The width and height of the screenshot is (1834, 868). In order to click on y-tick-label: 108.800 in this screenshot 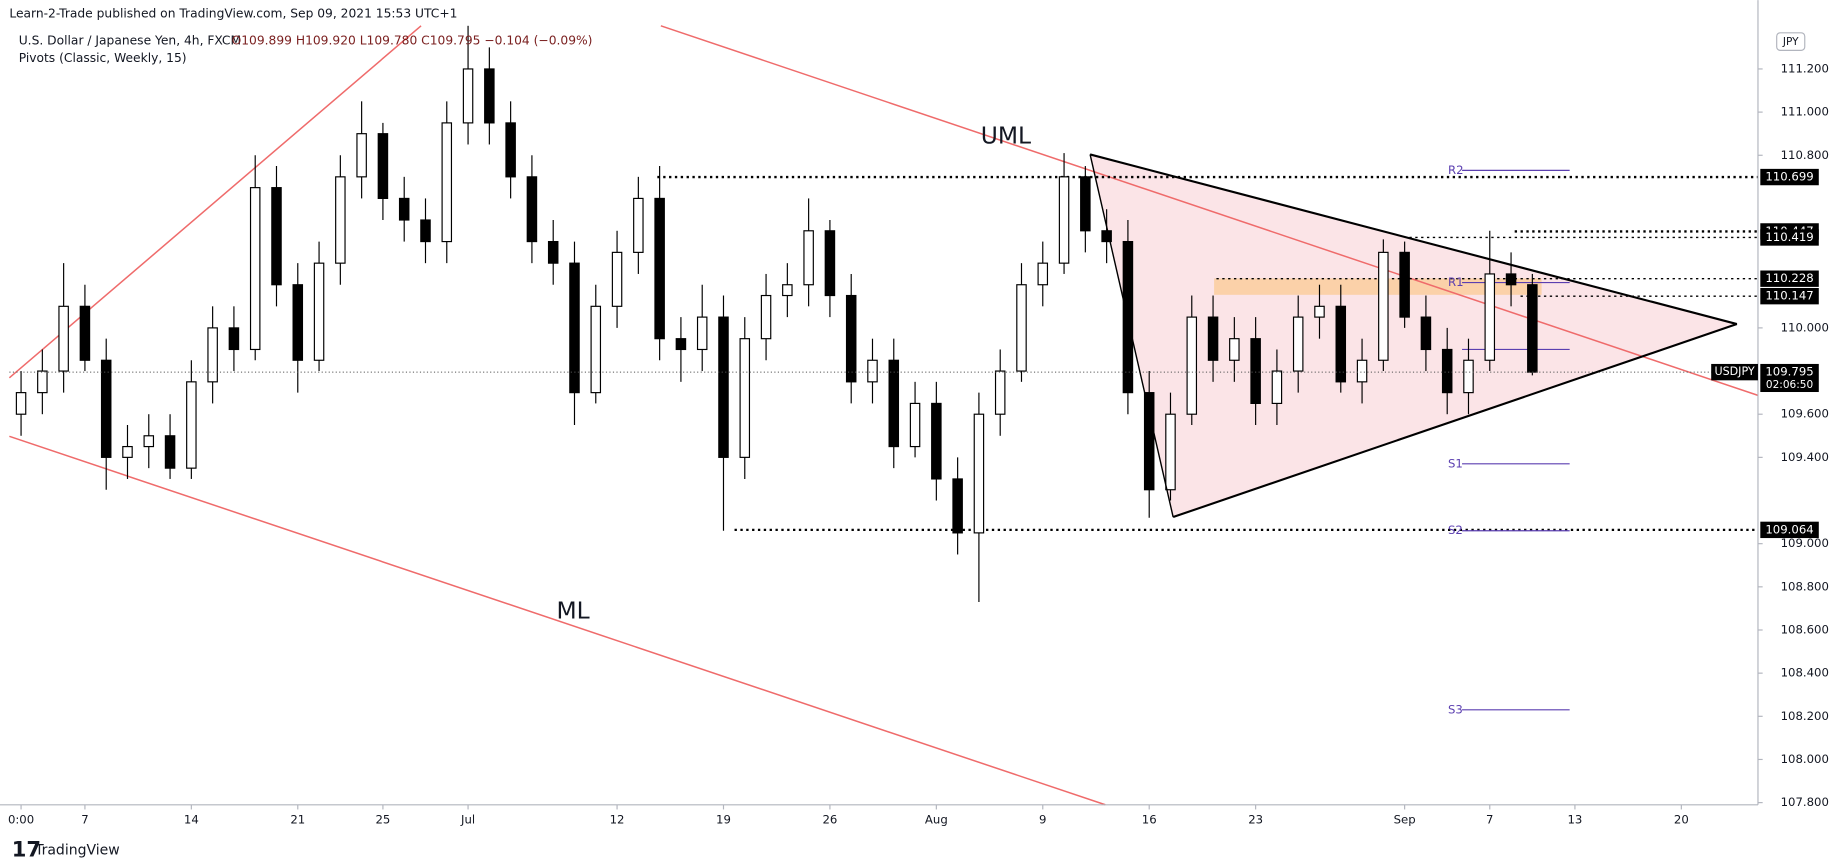, I will do `click(1805, 586)`.